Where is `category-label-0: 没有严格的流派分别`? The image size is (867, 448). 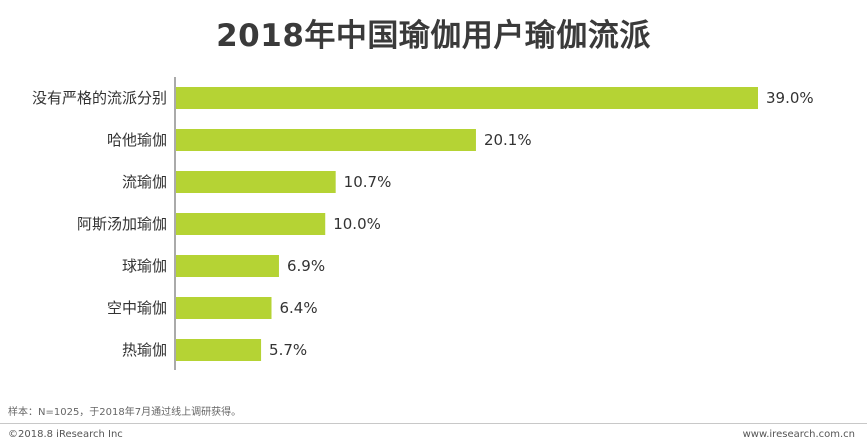 category-label-0: 没有严格的流派分别 is located at coordinates (99, 98).